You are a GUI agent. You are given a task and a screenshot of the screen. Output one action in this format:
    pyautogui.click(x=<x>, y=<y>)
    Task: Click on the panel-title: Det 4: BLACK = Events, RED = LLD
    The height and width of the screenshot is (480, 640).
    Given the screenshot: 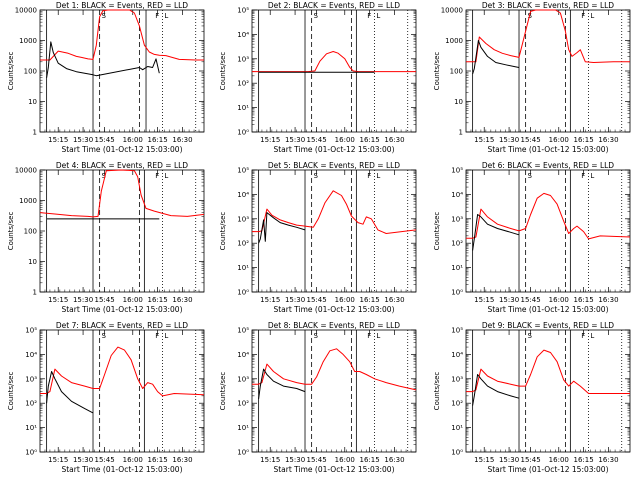 What is the action you would take?
    pyautogui.click(x=122, y=165)
    